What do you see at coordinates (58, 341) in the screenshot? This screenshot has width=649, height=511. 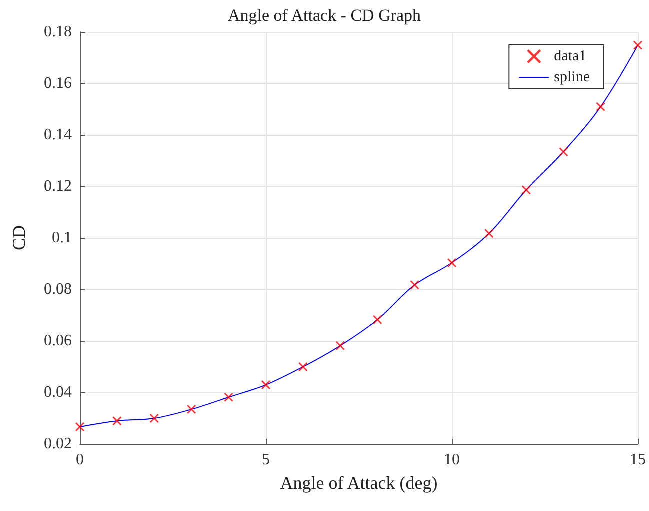 I see `y-tick-label: 0.06` at bounding box center [58, 341].